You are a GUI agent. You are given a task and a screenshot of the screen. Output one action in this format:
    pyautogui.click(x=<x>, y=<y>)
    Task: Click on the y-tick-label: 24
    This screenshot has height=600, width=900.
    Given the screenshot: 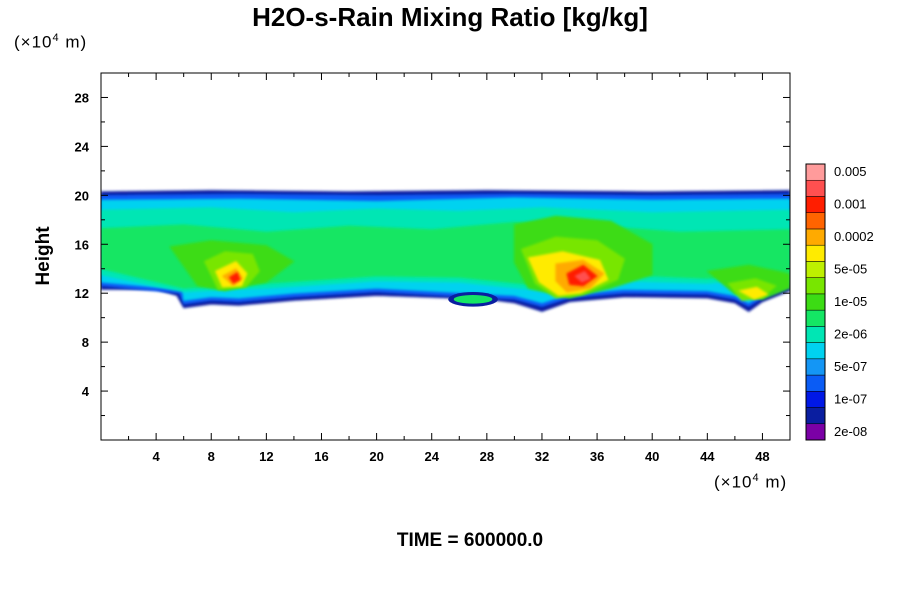 What is the action you would take?
    pyautogui.click(x=82, y=146)
    